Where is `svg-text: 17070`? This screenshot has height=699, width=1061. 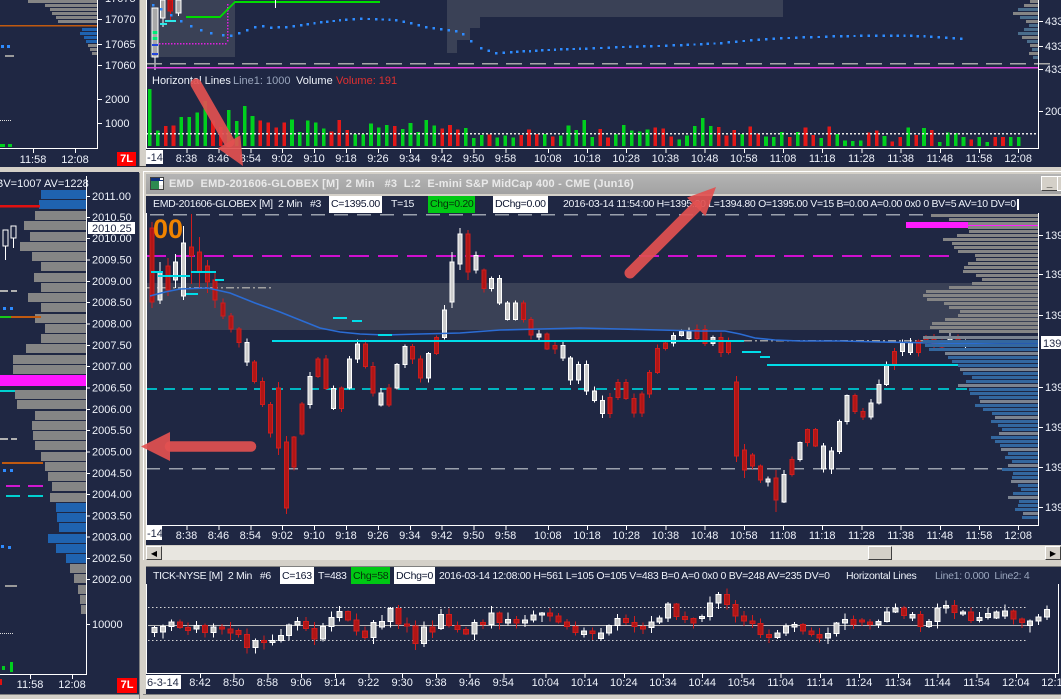
svg-text: 17070 is located at coordinates (120, 20).